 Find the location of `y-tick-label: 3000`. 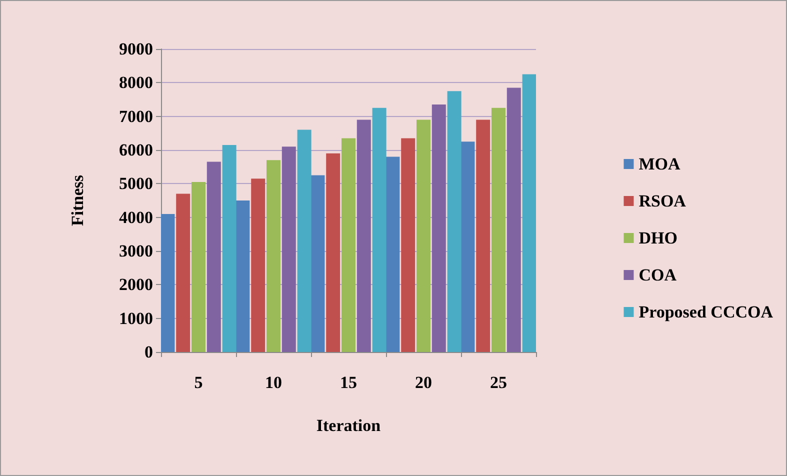

y-tick-label: 3000 is located at coordinates (136, 251).